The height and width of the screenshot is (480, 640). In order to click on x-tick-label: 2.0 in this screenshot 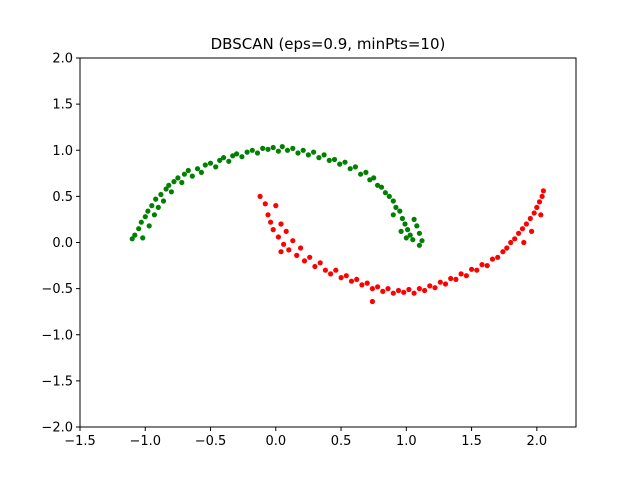, I will do `click(536, 441)`.